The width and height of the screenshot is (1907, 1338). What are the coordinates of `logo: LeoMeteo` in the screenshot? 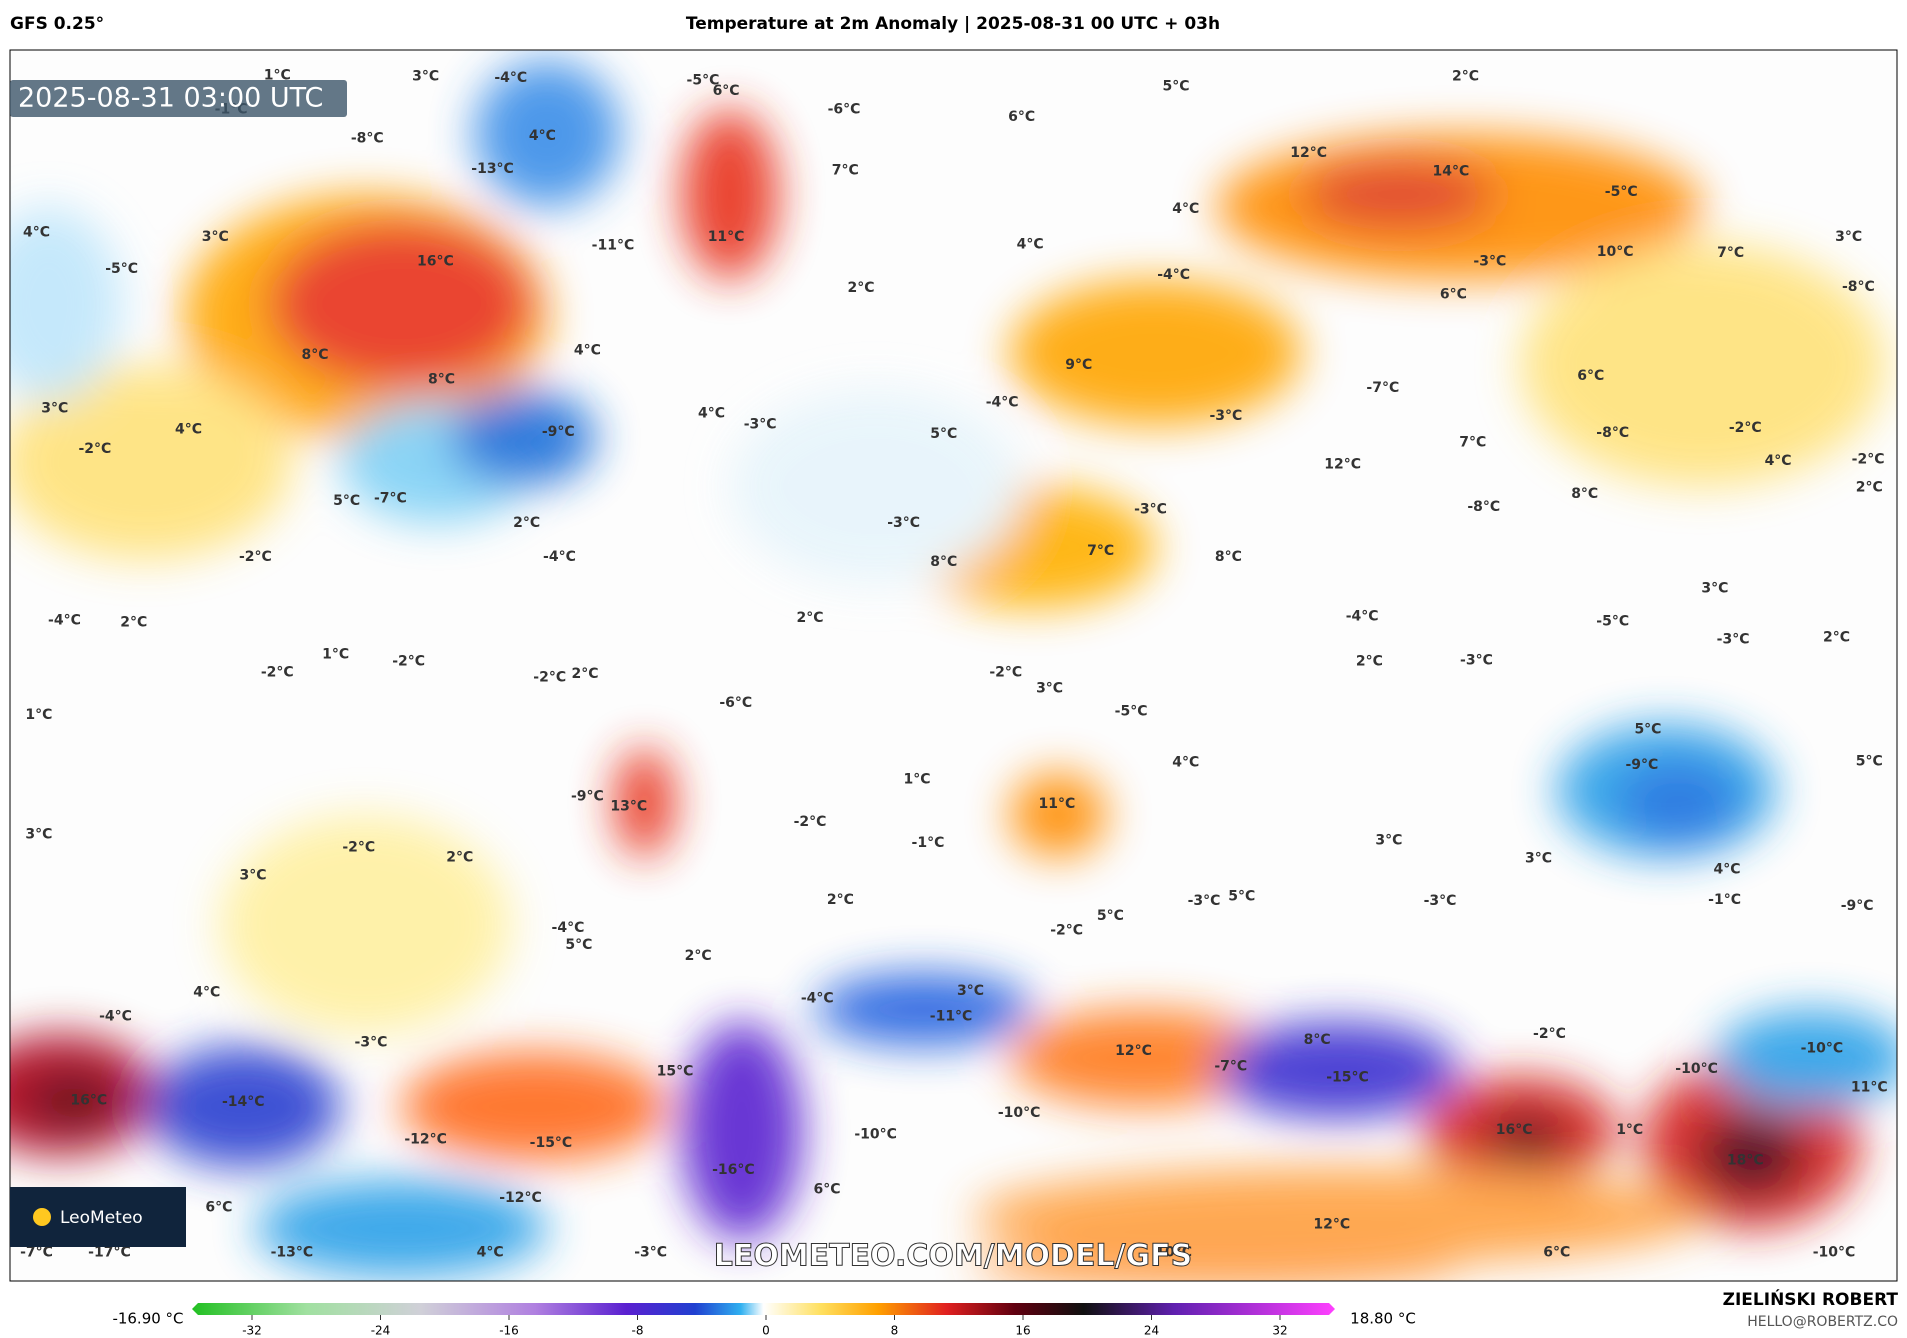 It's located at (101, 1218).